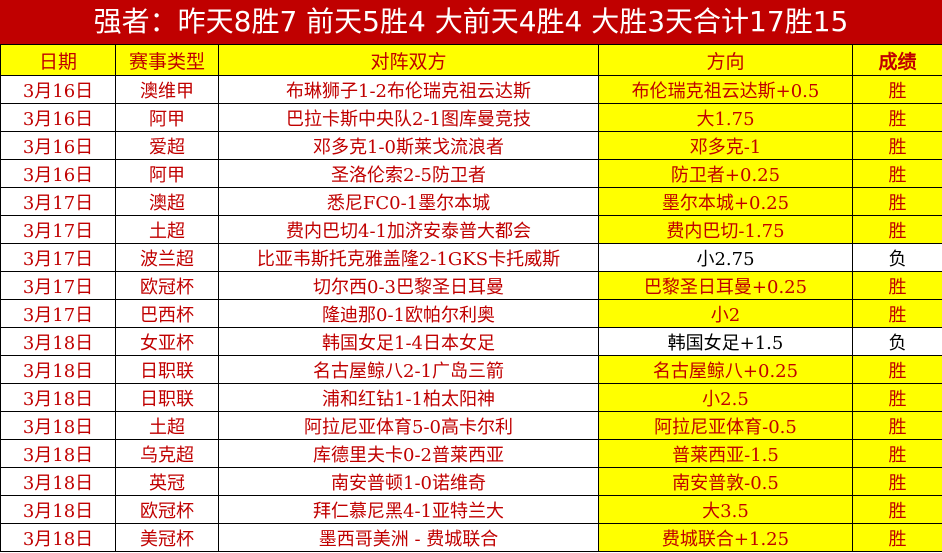 The height and width of the screenshot is (553, 942). I want to click on direction-cell: 费内巴切-1.75, so click(725, 229).